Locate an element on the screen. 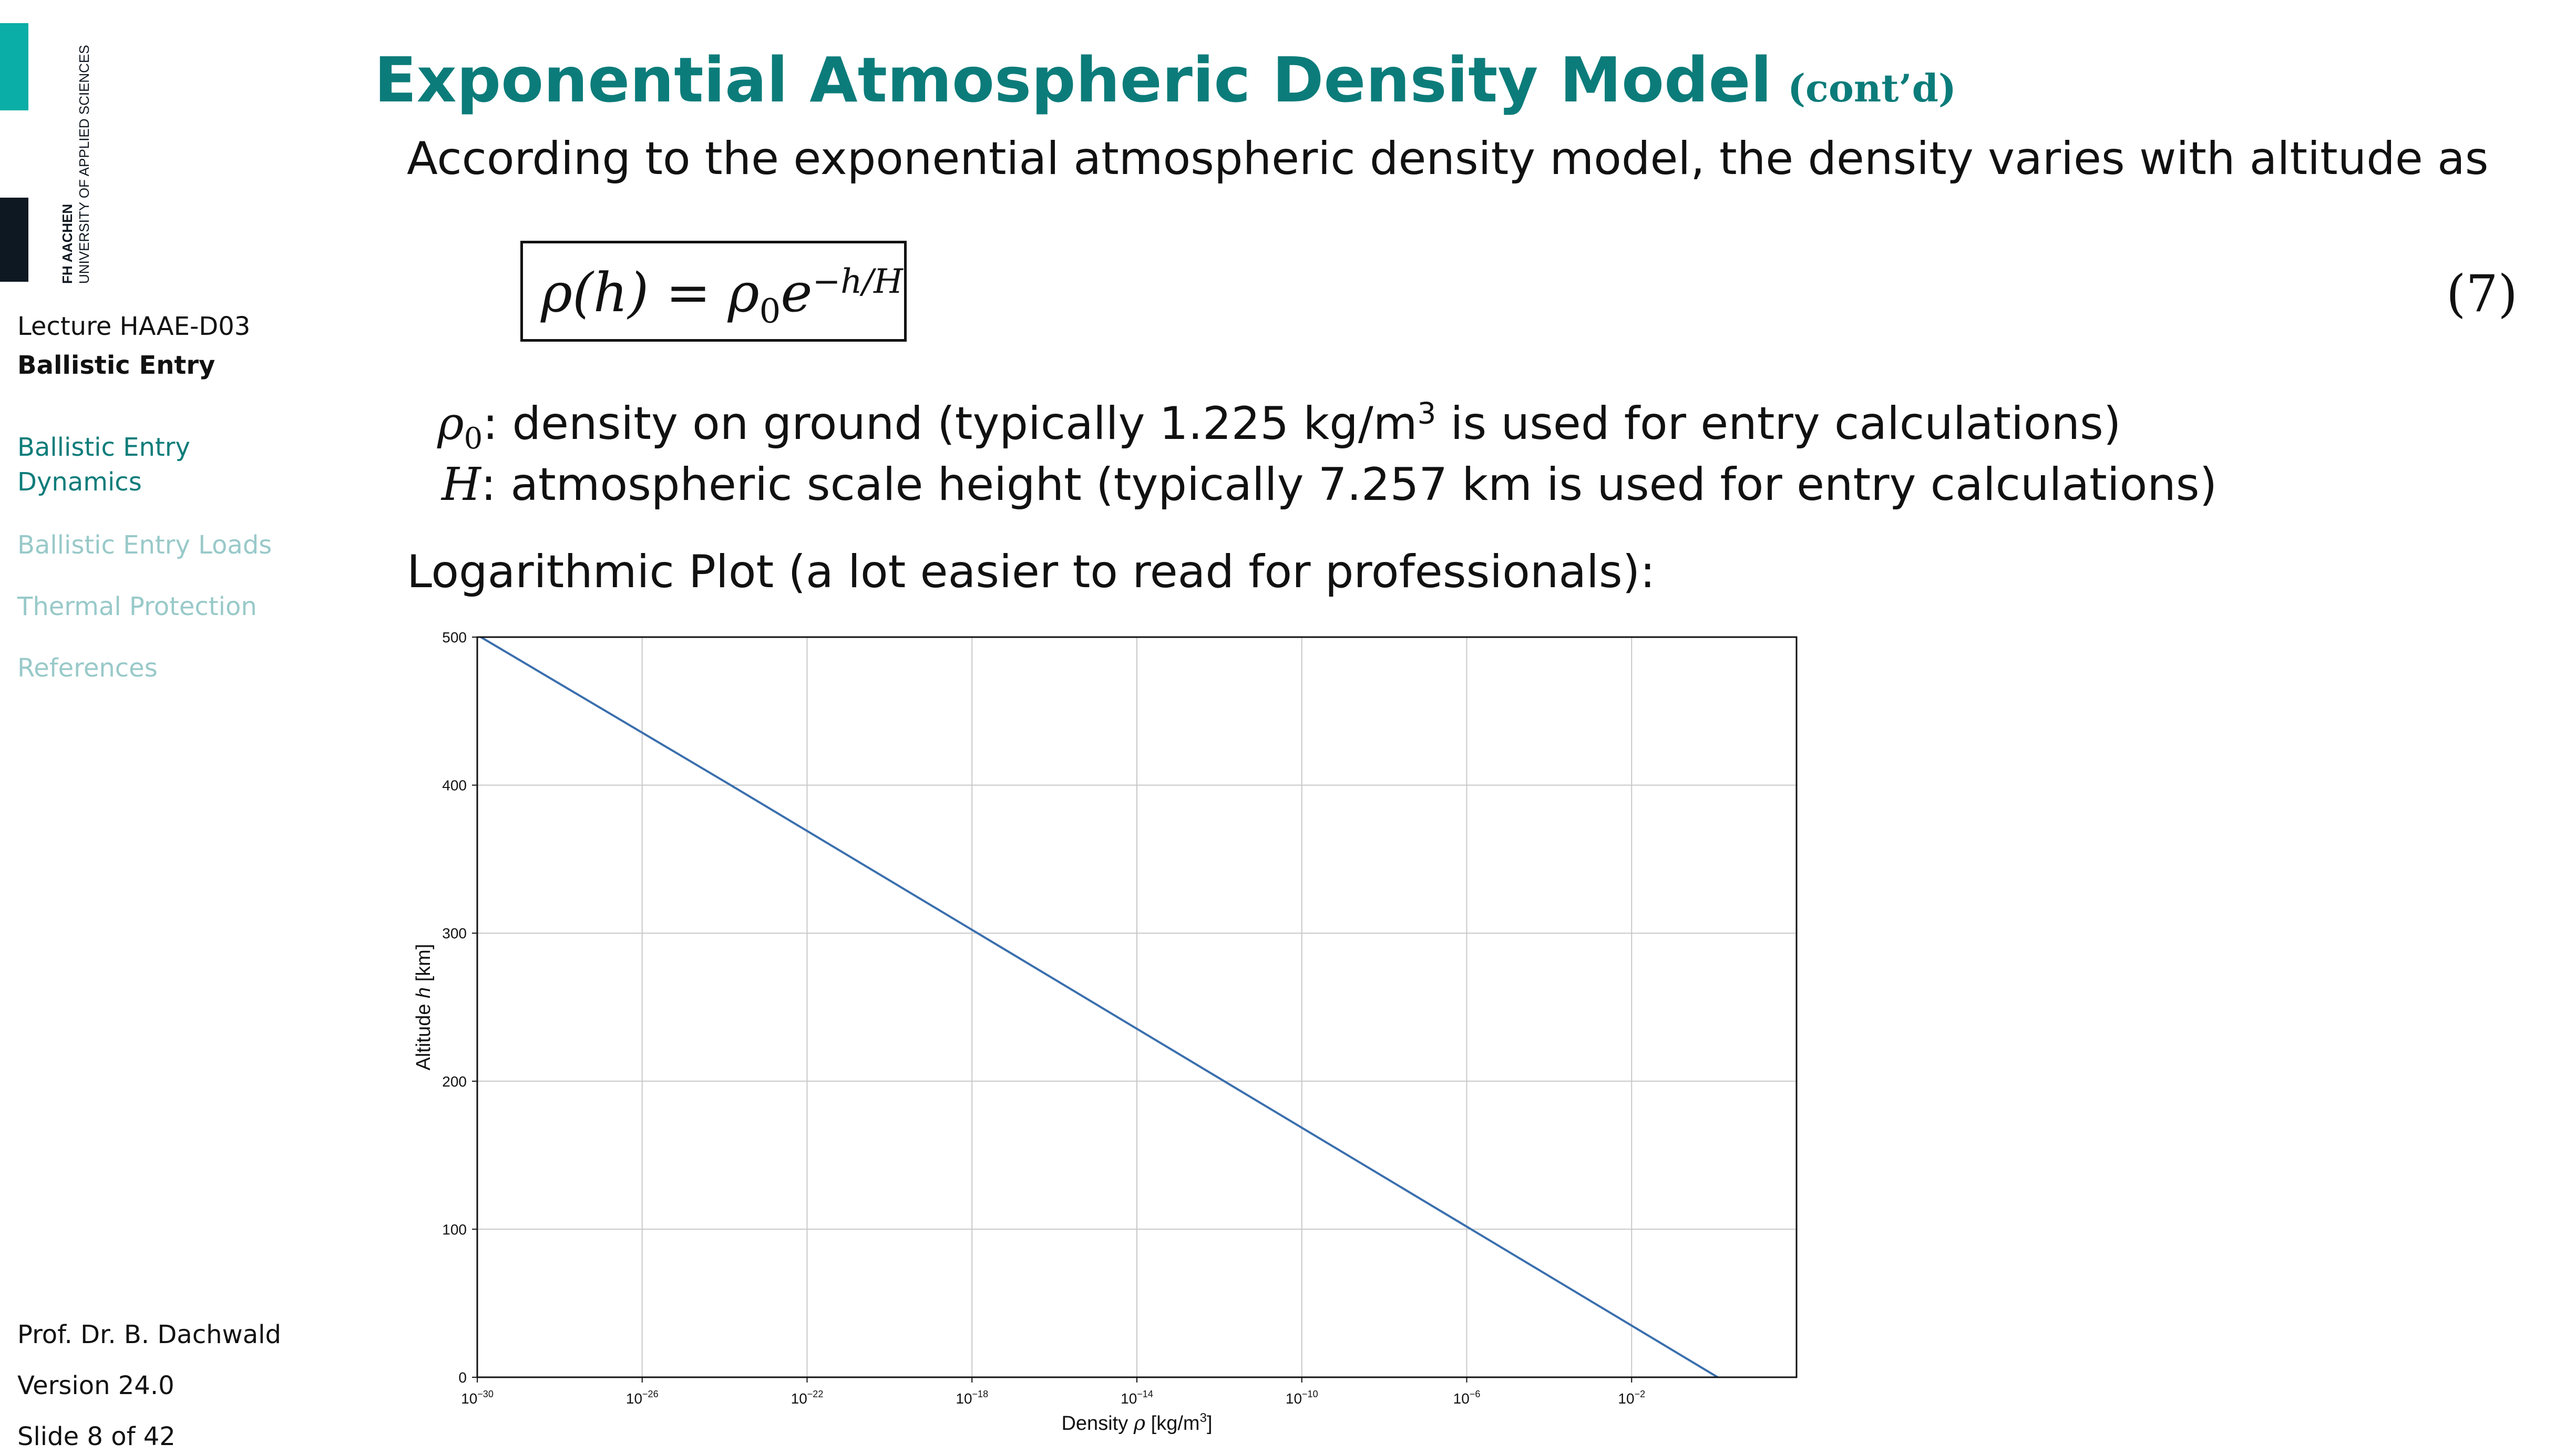 This screenshot has width=2576, height=1454. nav-item-thermal-protection: Thermal Protection is located at coordinates (137, 606).